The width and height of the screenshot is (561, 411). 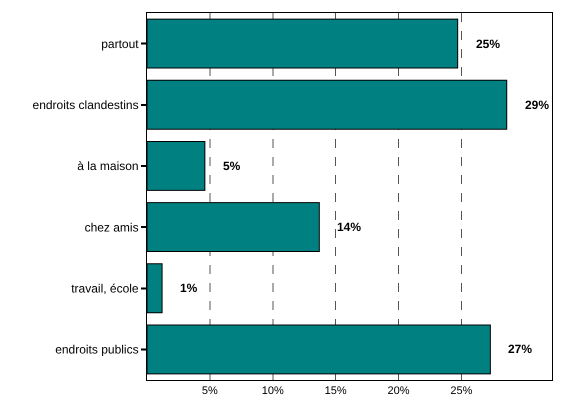 I want to click on y-tick-label: endroits publics, so click(x=97, y=349).